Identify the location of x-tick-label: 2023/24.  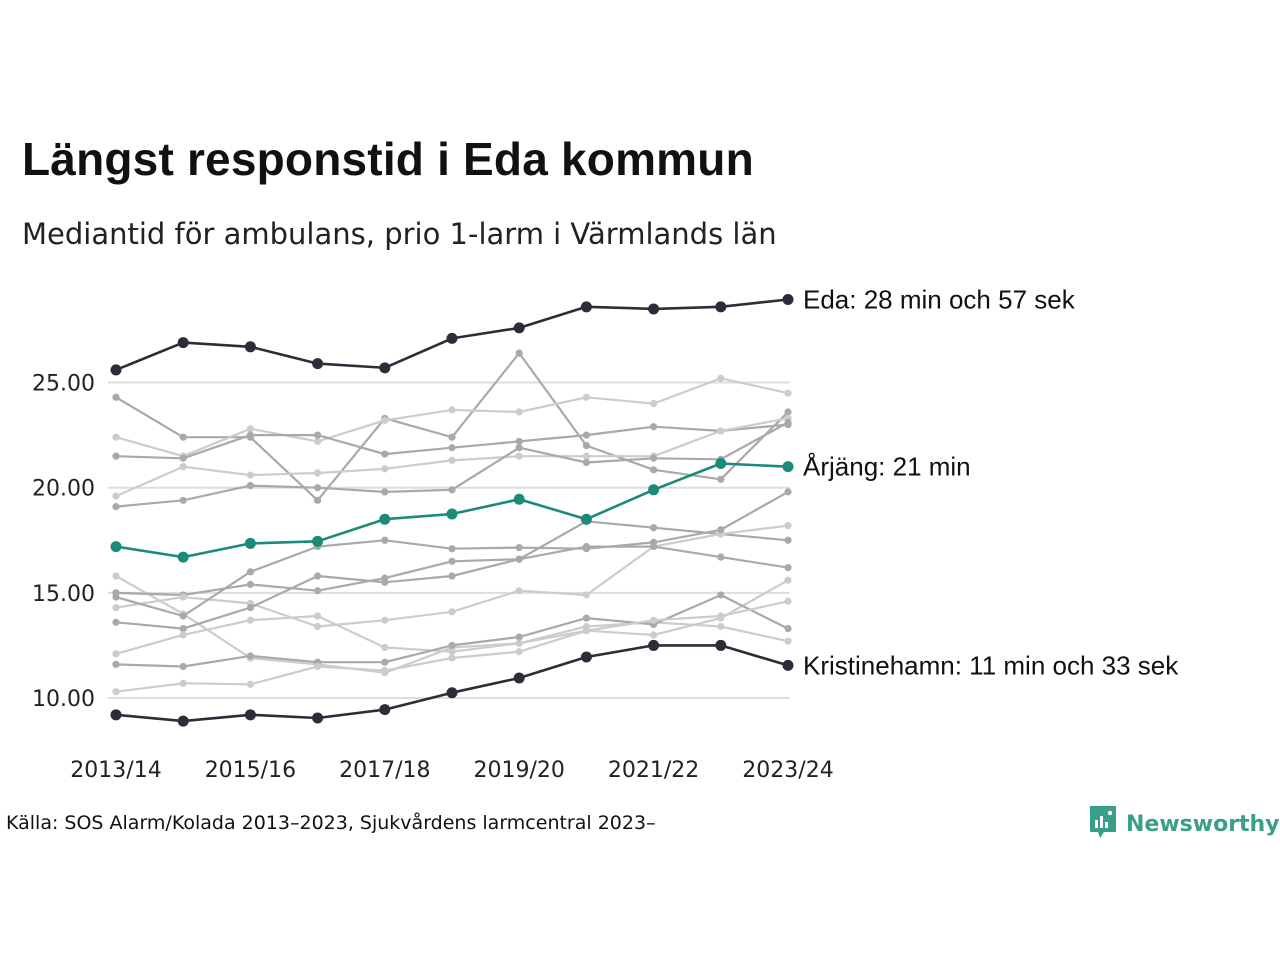
(787, 770).